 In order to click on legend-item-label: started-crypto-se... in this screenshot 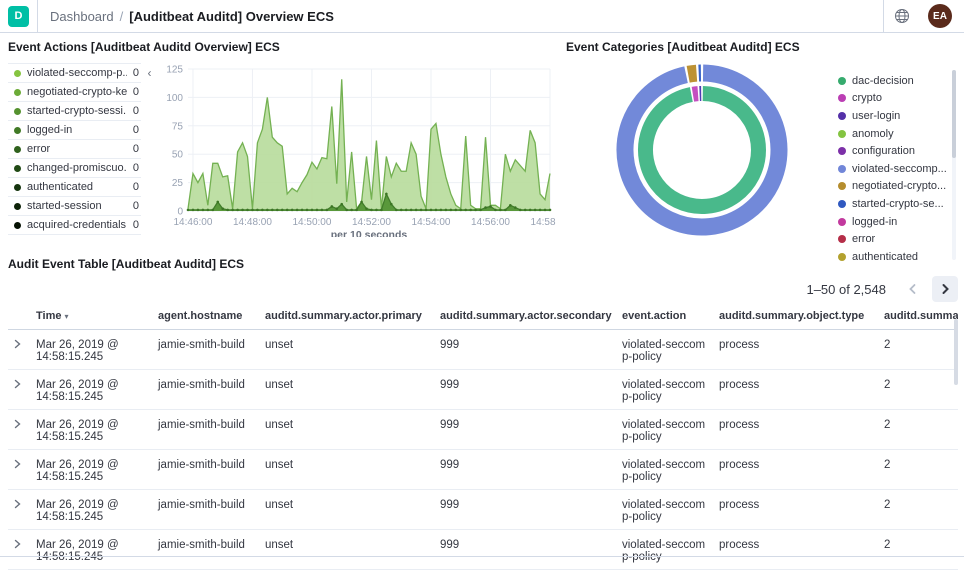, I will do `click(898, 203)`.